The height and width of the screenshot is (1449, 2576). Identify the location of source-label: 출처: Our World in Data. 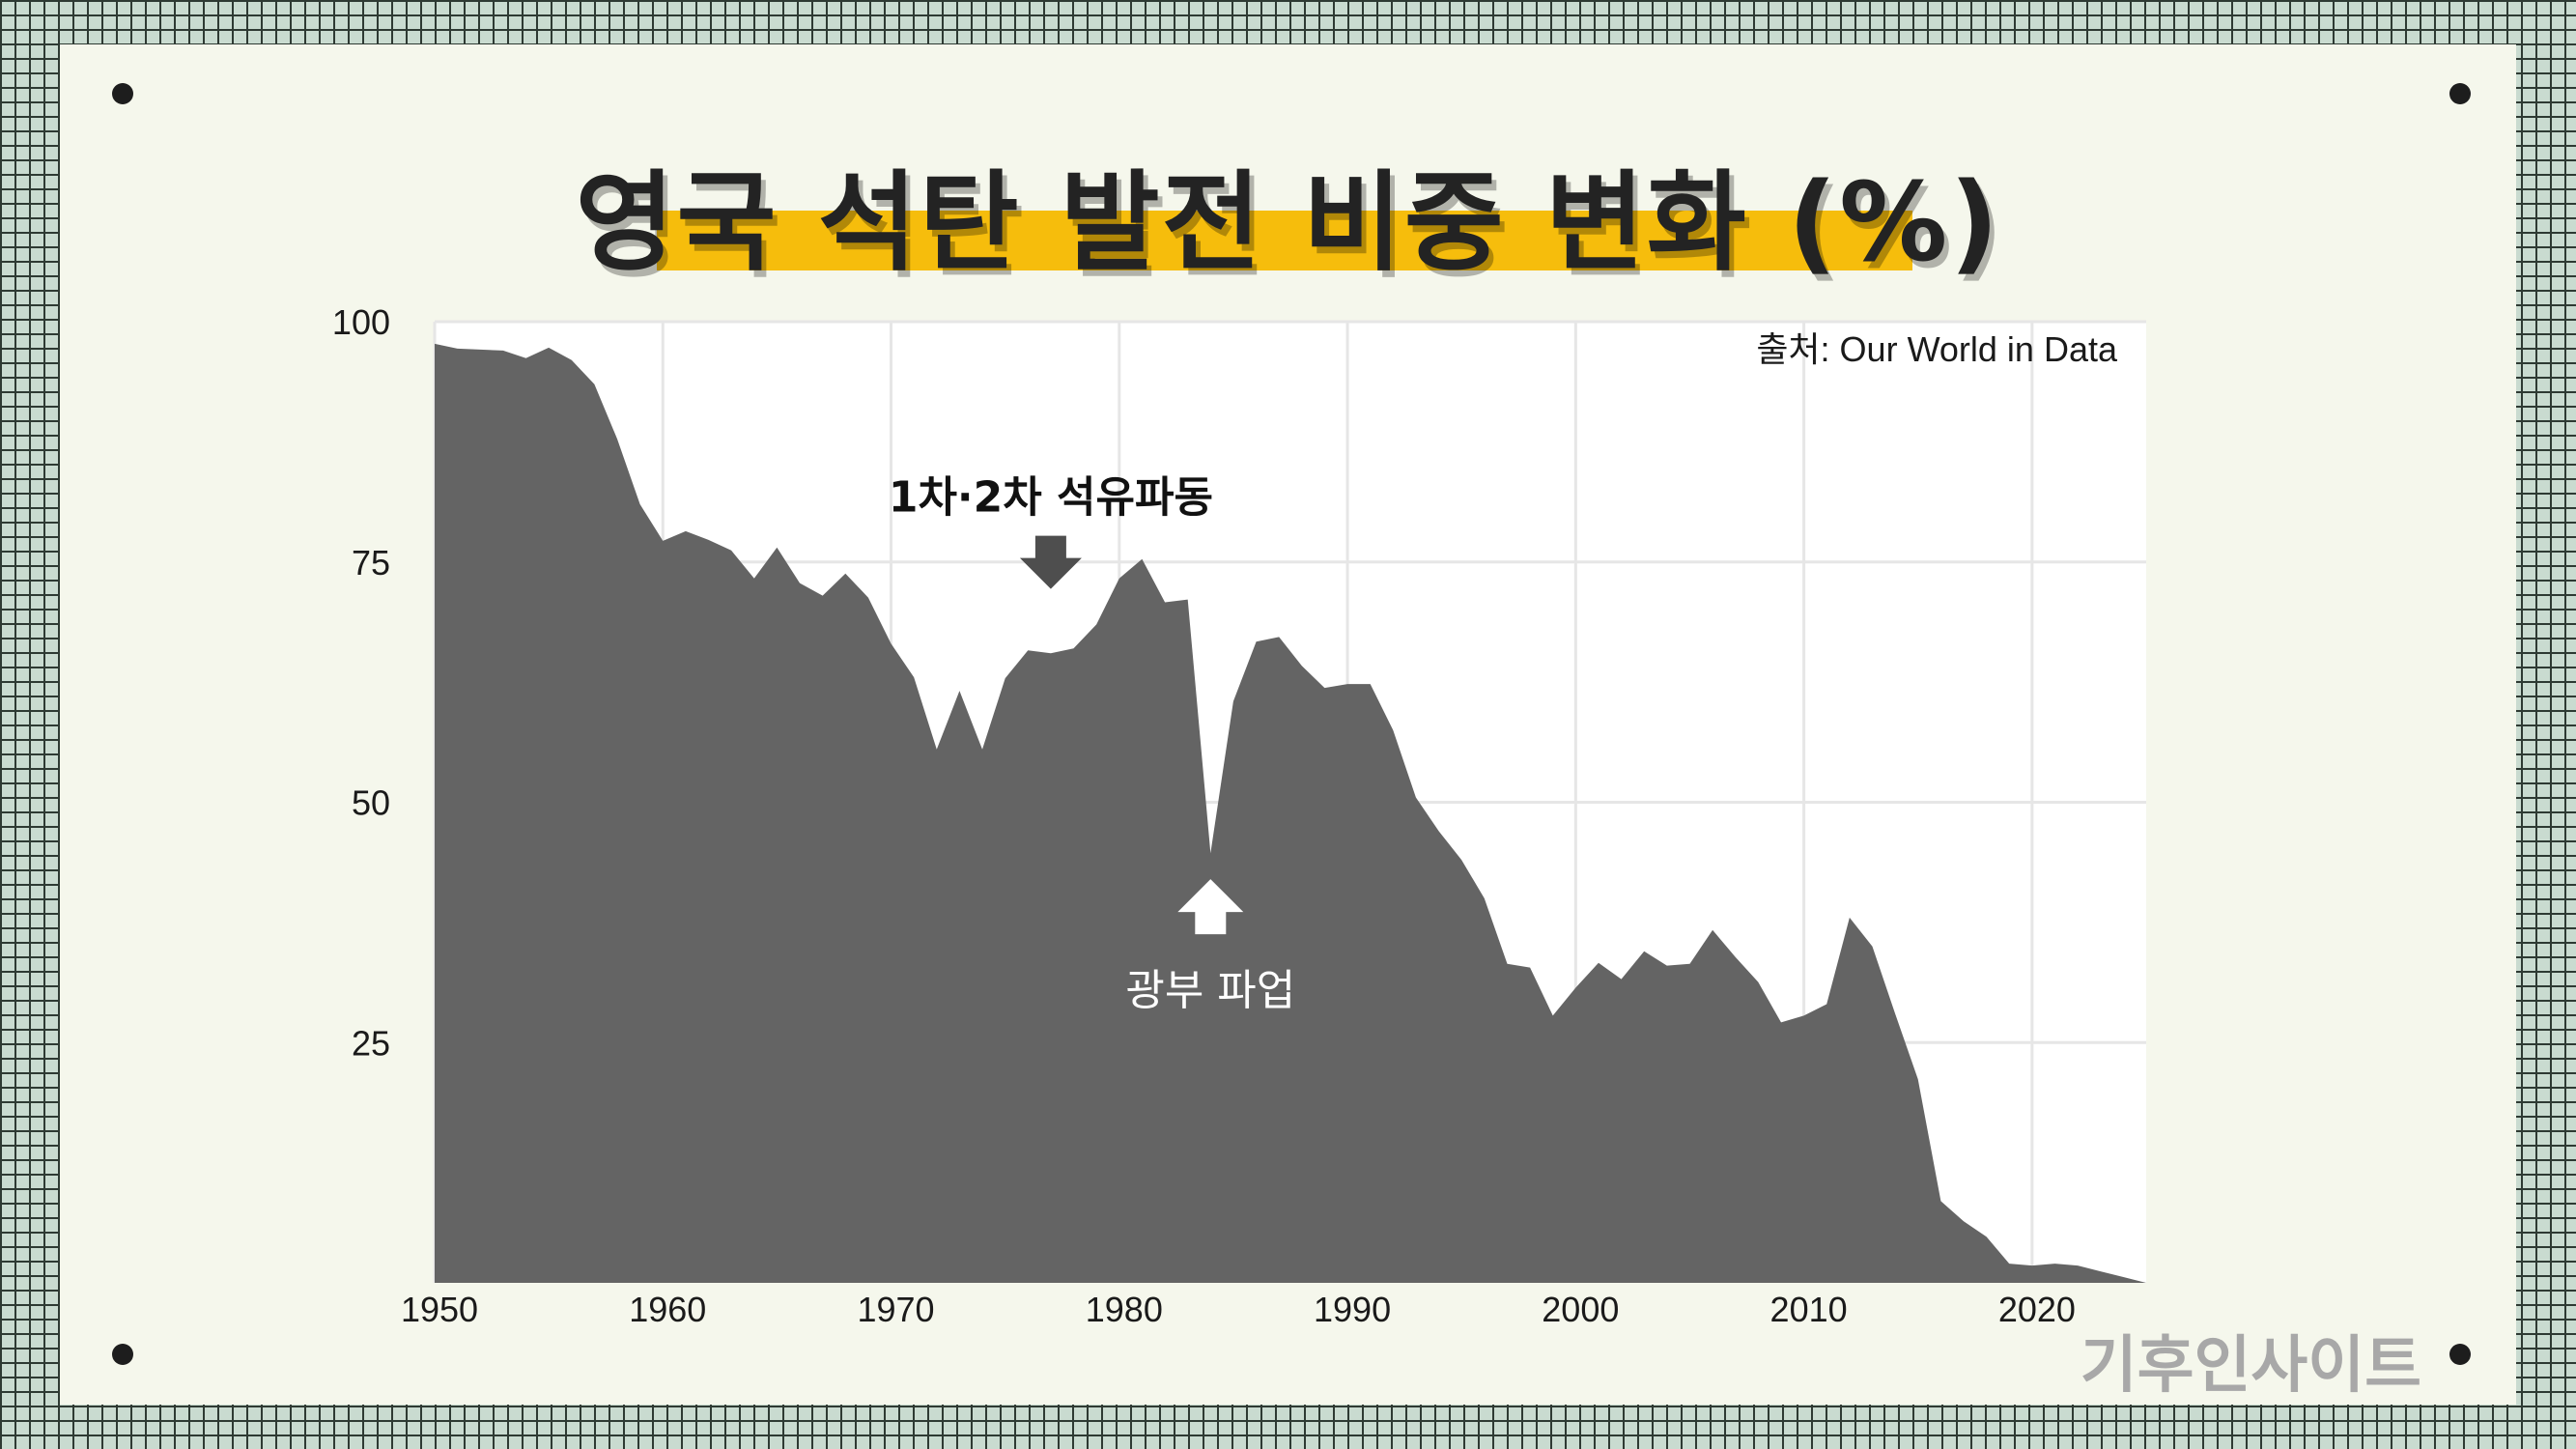
(1937, 349).